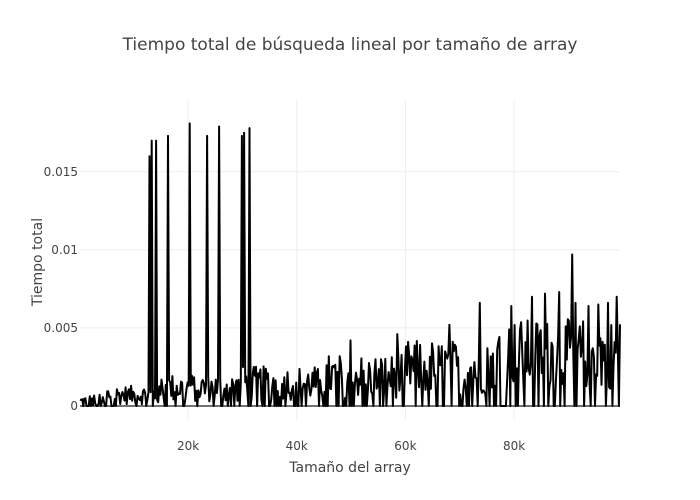 This screenshot has width=700, height=500. Describe the element at coordinates (514, 446) in the screenshot. I see `x-tick-label: 80k` at that location.